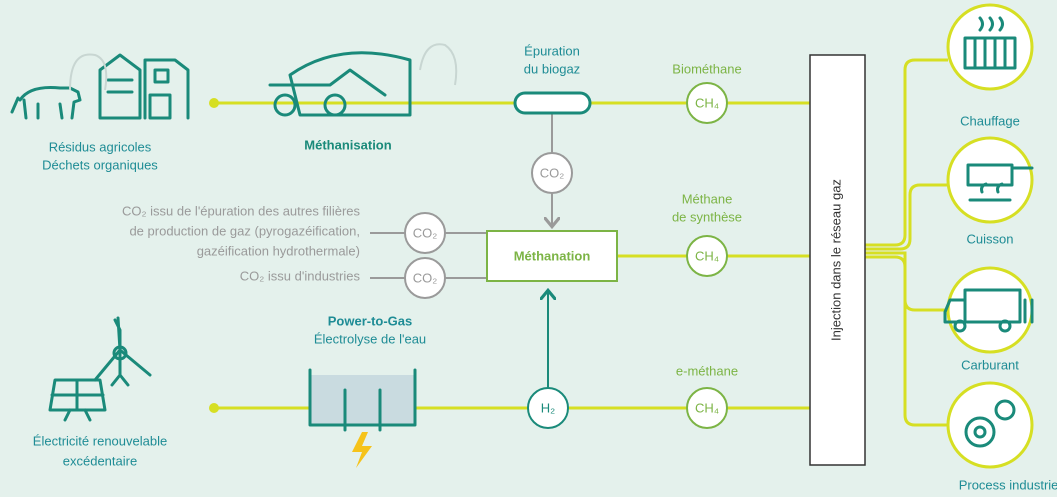  What do you see at coordinates (100, 146) in the screenshot?
I see `source-label: Résidus agricoles` at bounding box center [100, 146].